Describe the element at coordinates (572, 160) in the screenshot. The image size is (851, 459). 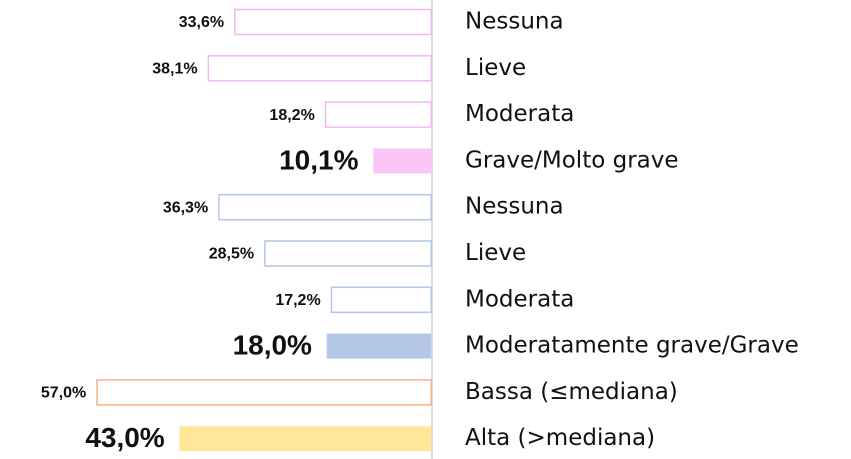
I see `category-label: Grave/Molto grave` at that location.